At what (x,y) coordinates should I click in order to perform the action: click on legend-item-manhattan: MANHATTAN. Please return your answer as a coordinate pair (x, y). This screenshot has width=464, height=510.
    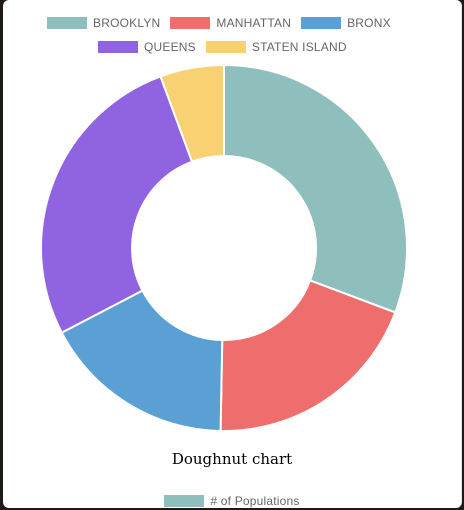
    Looking at the image, I should click on (230, 23).